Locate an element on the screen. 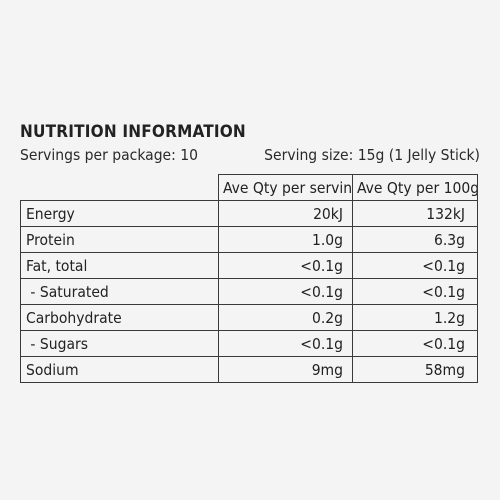 The height and width of the screenshot is (500, 500). per-100g-value: 1.2g is located at coordinates (415, 317).